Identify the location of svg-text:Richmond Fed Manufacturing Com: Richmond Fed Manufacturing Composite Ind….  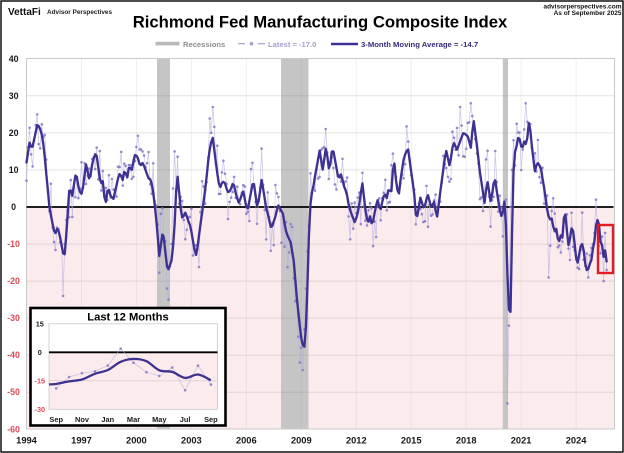
(320, 21).